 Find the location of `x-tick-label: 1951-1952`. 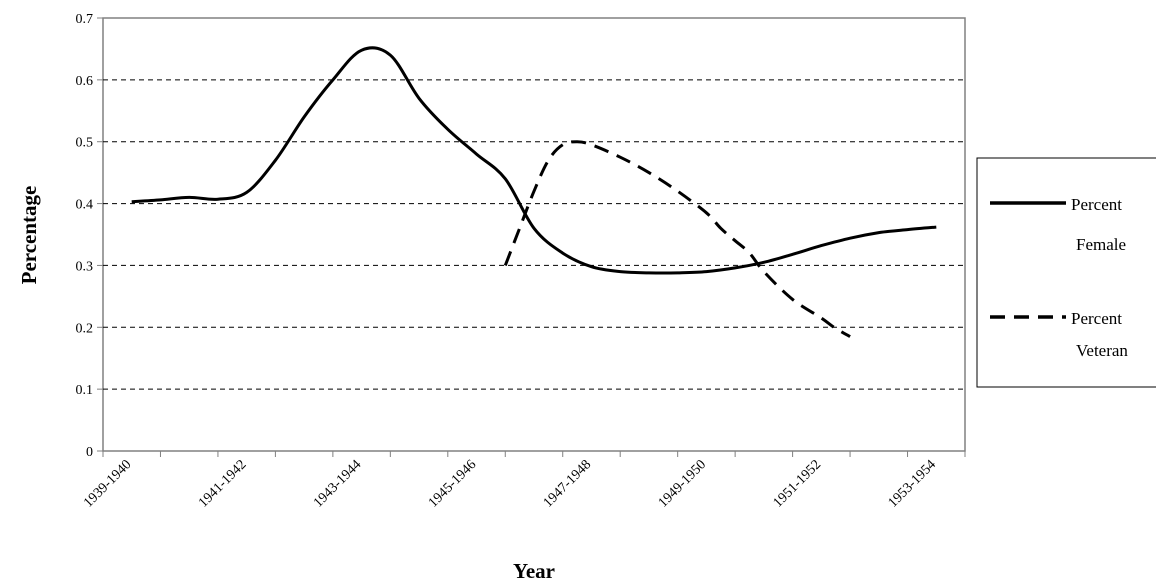

x-tick-label: 1951-1952 is located at coordinates (798, 484).